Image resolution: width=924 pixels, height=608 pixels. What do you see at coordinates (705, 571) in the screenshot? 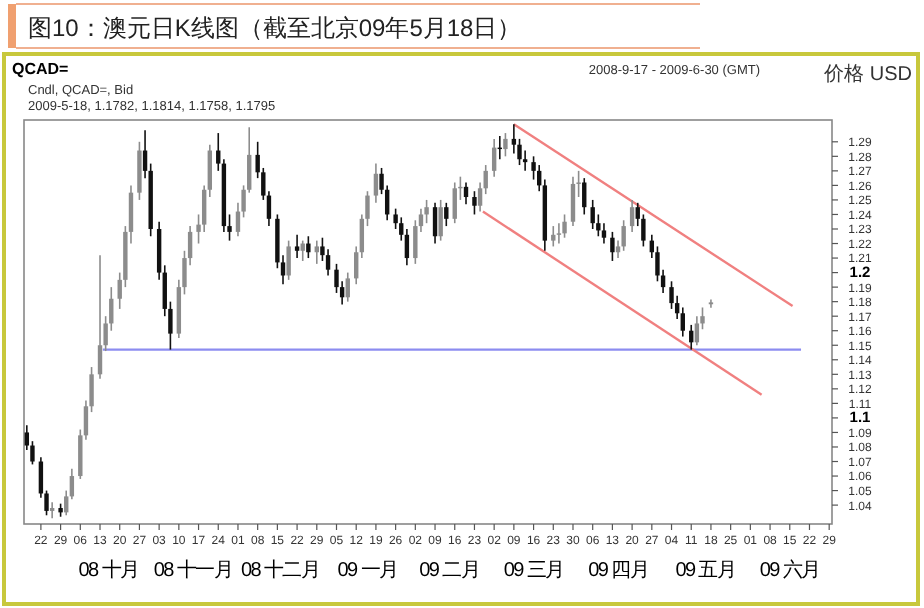
I see `x2-tick-label: 09 五月` at bounding box center [705, 571].